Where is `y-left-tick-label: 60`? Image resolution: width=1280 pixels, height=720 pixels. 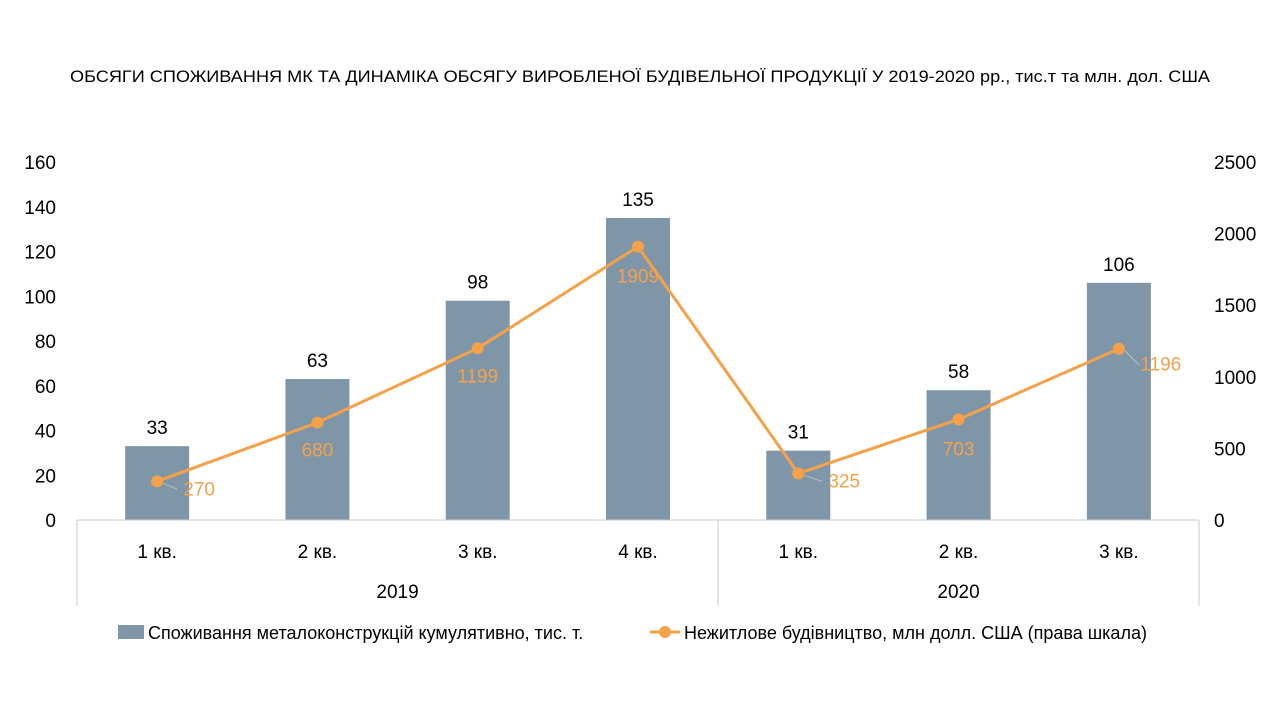 y-left-tick-label: 60 is located at coordinates (45, 387).